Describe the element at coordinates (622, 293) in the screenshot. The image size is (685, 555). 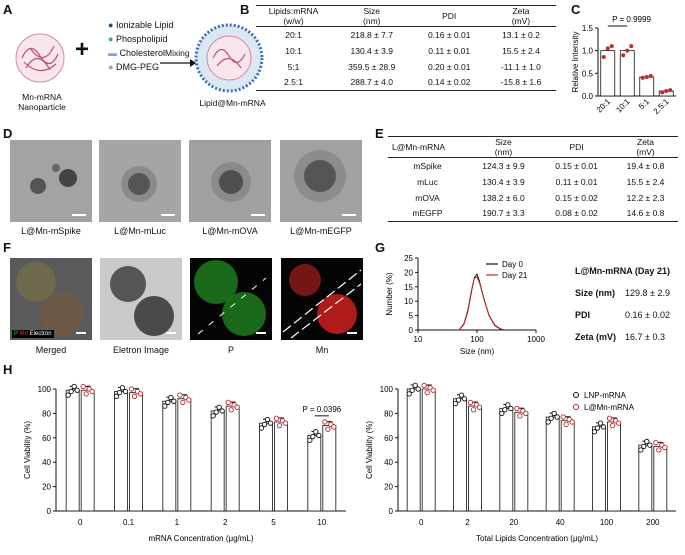
I see `g-info-size-row: Size (nm) 129.8 ± 2.9` at that location.